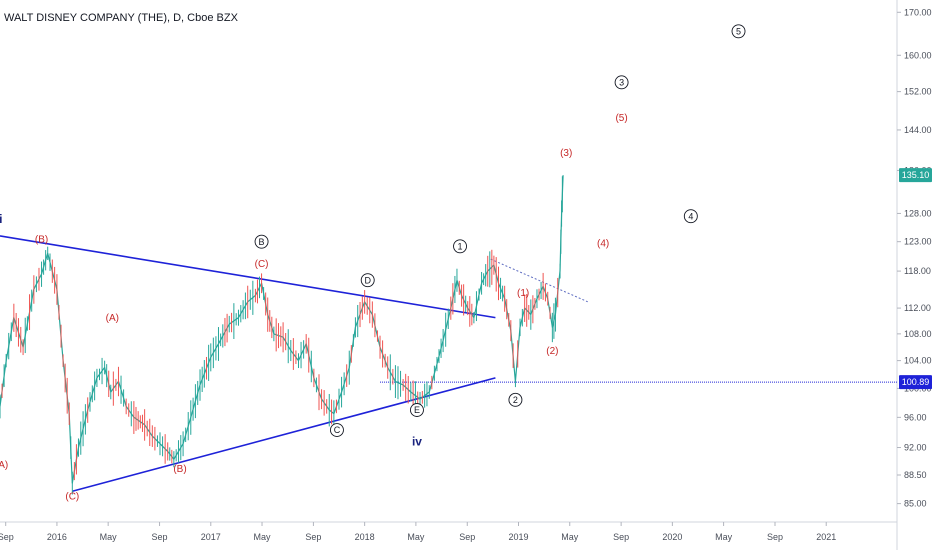  I want to click on wave-label-circled: C, so click(337, 430).